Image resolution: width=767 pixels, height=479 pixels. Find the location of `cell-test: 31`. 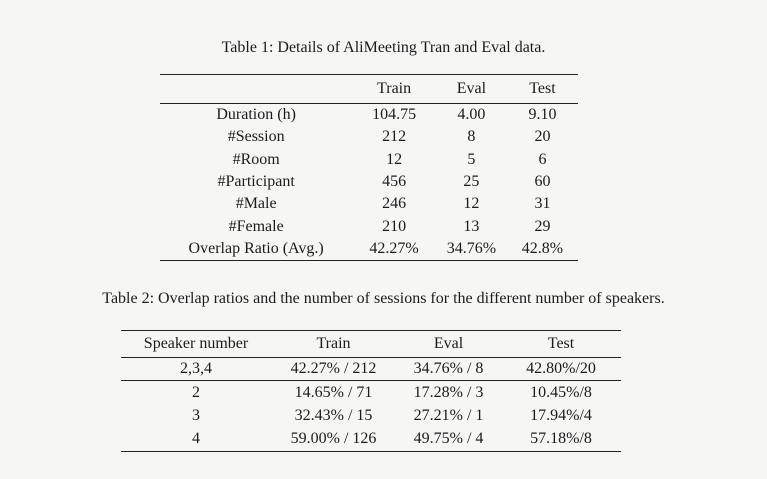

cell-test: 31 is located at coordinates (542, 204).